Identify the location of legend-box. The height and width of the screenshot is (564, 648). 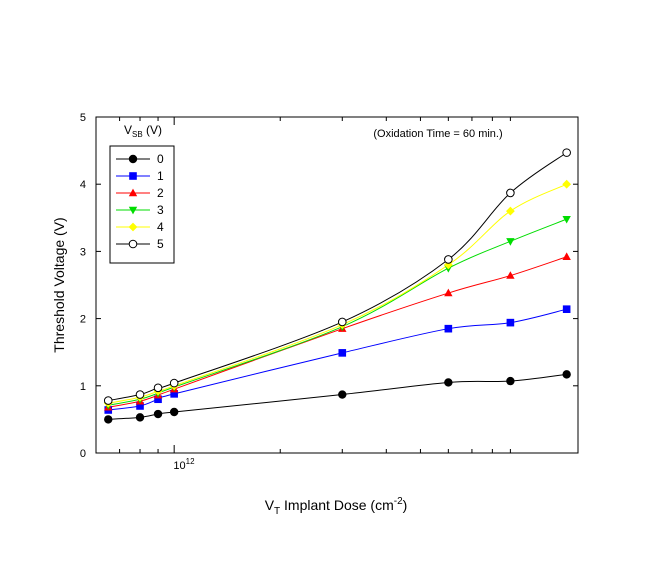
(142, 204).